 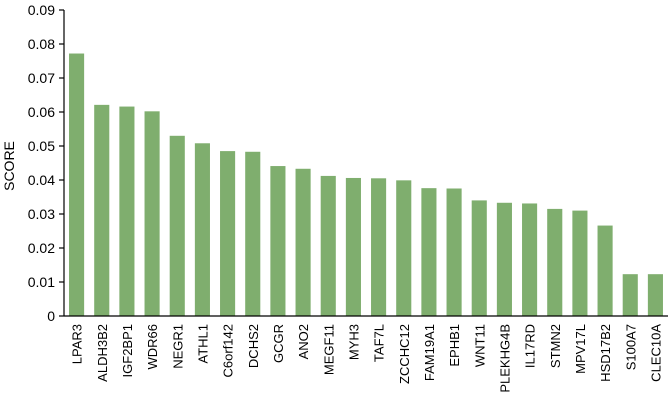 What do you see at coordinates (429, 352) in the screenshot?
I see `x-tick-label: FAM19A1` at bounding box center [429, 352].